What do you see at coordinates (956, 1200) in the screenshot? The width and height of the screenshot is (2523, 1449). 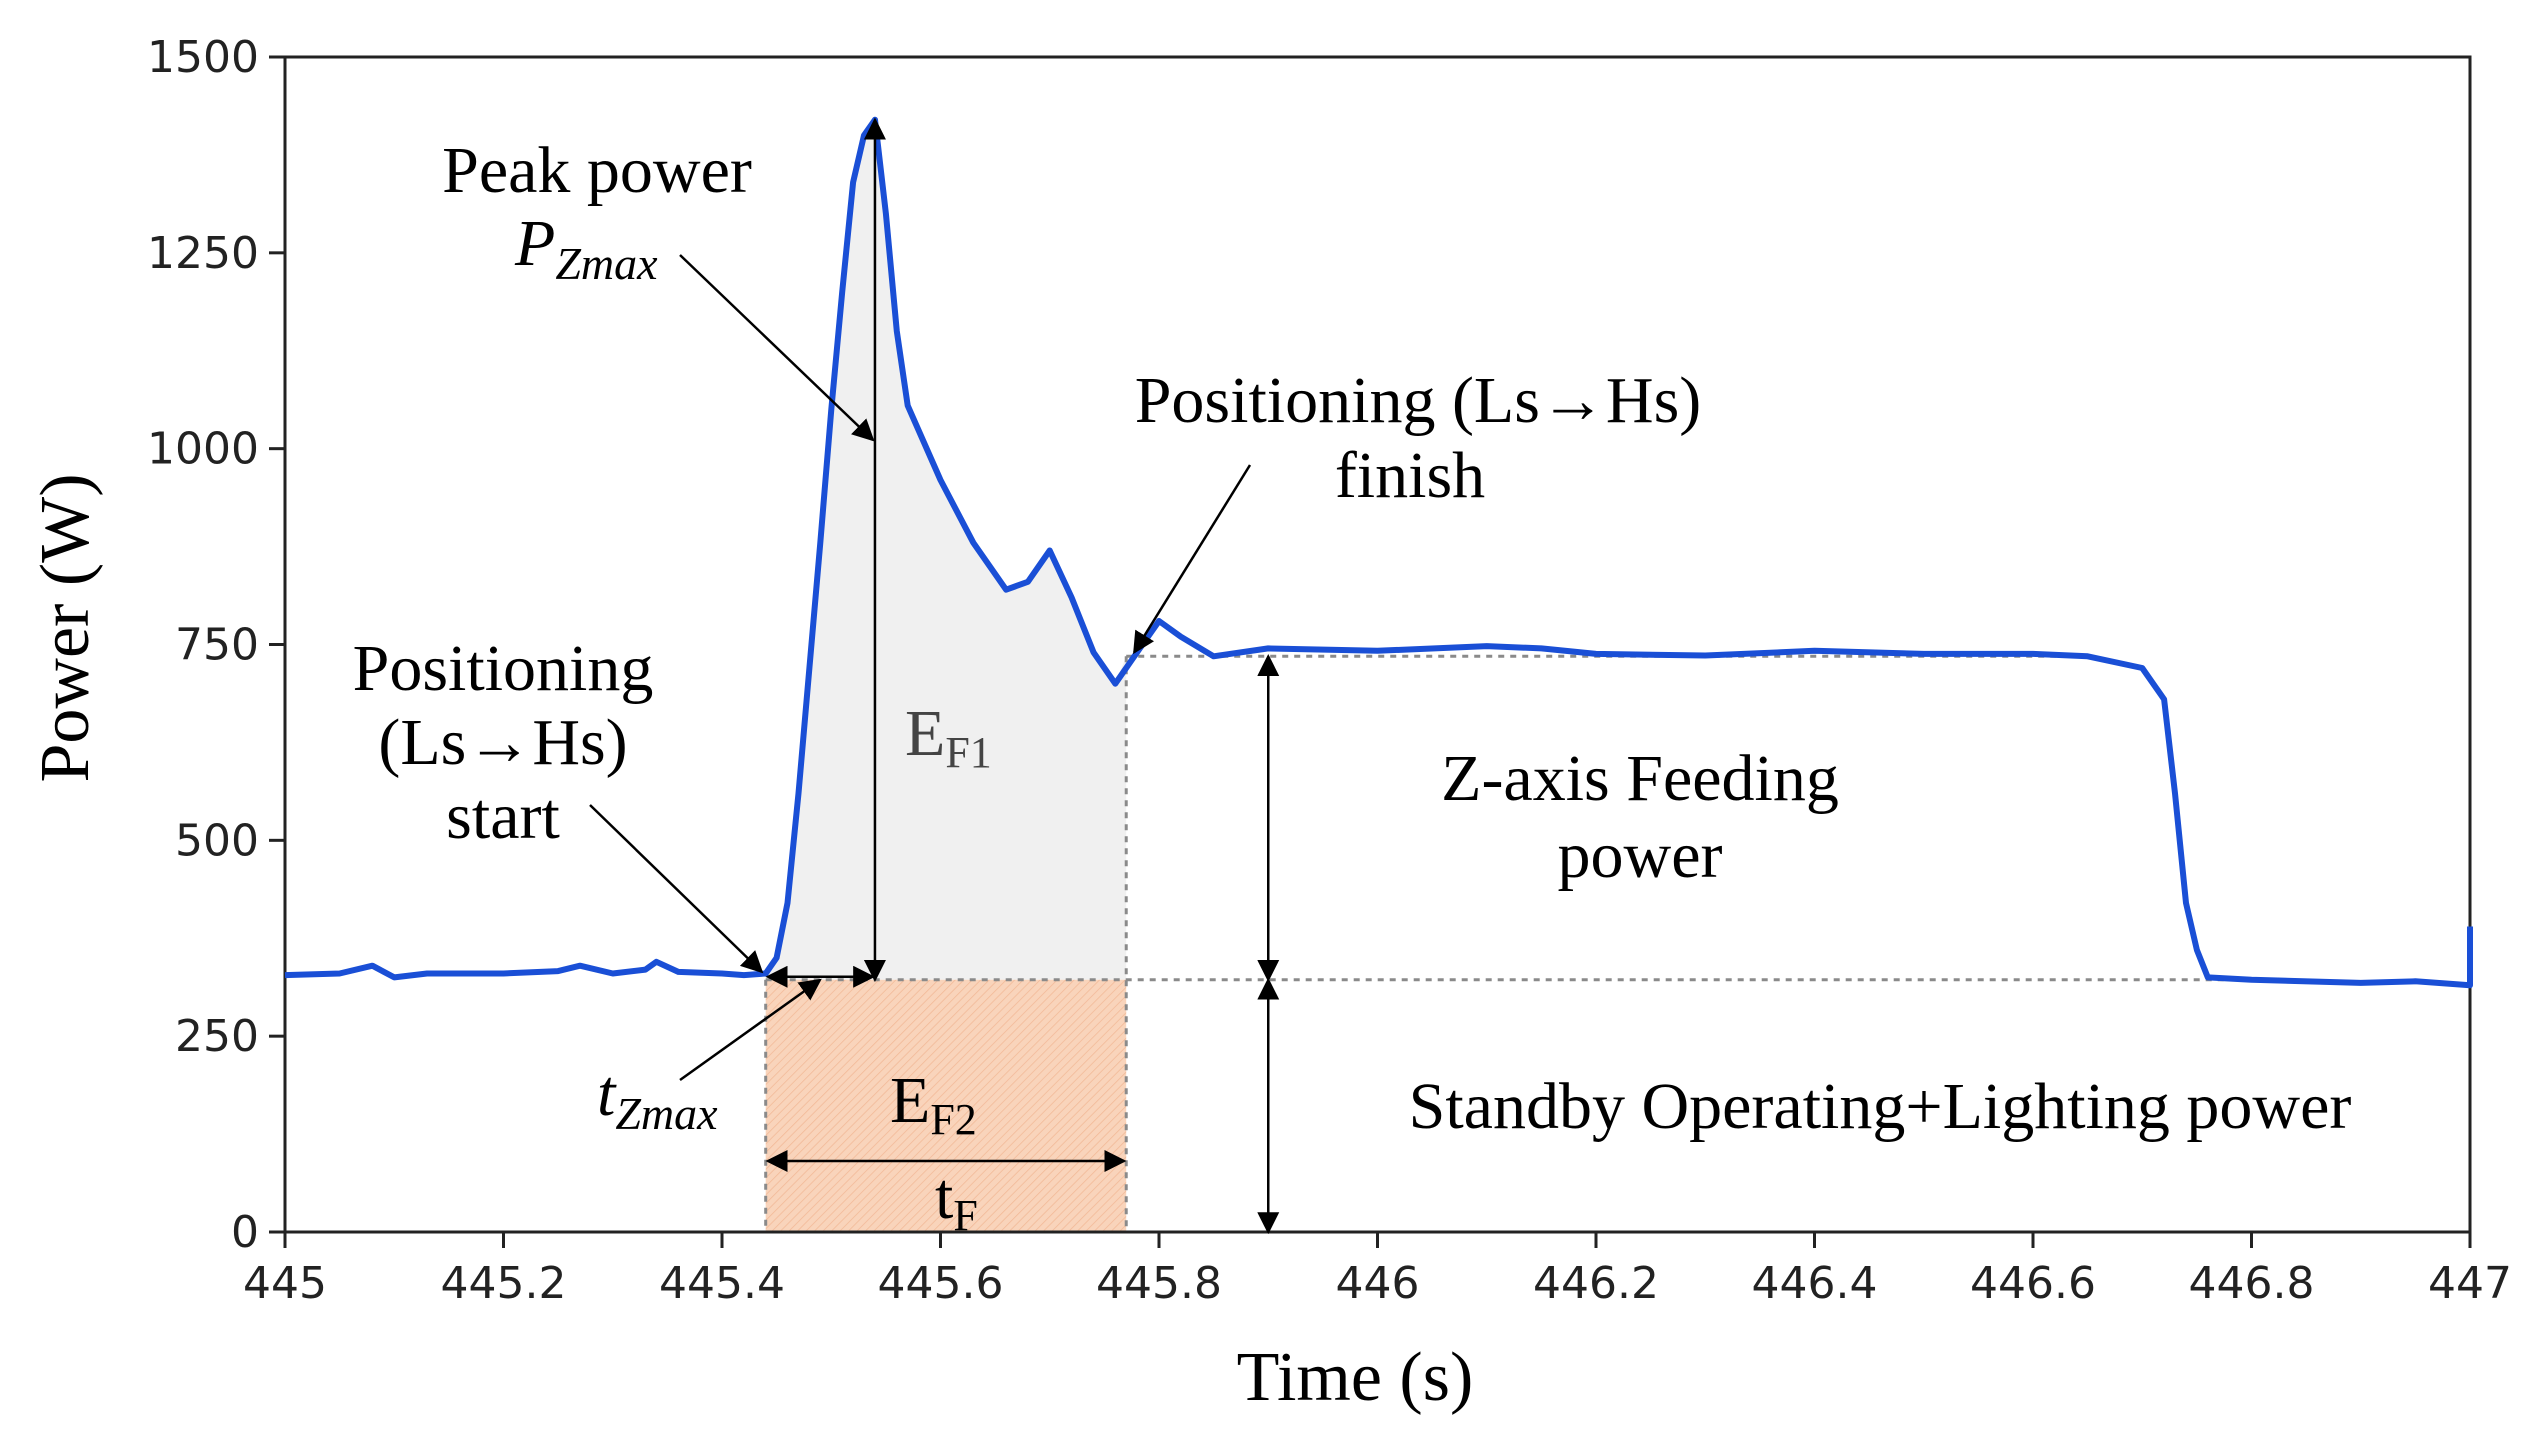 I see `tf-label: tF` at bounding box center [956, 1200].